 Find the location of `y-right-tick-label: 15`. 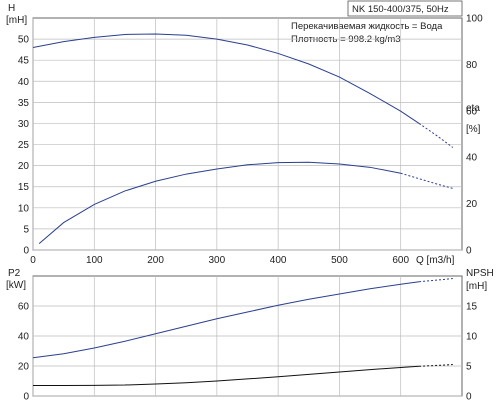

y-right-tick-label: 15 is located at coordinates (472, 307).